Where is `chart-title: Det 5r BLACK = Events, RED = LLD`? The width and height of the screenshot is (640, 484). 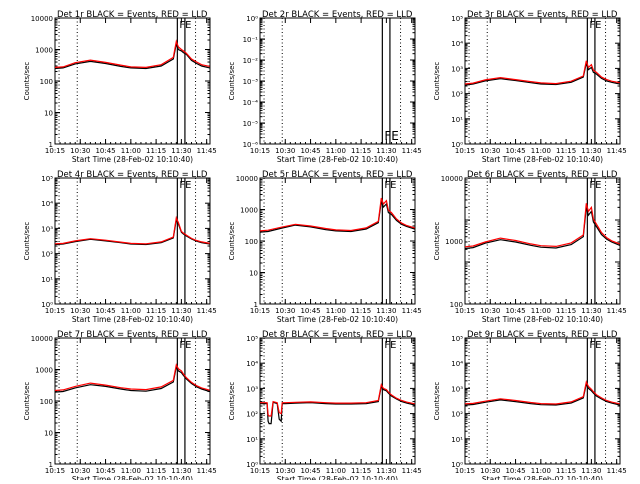 chart-title: Det 5r BLACK = Events, RED = LLD is located at coordinates (337, 175).